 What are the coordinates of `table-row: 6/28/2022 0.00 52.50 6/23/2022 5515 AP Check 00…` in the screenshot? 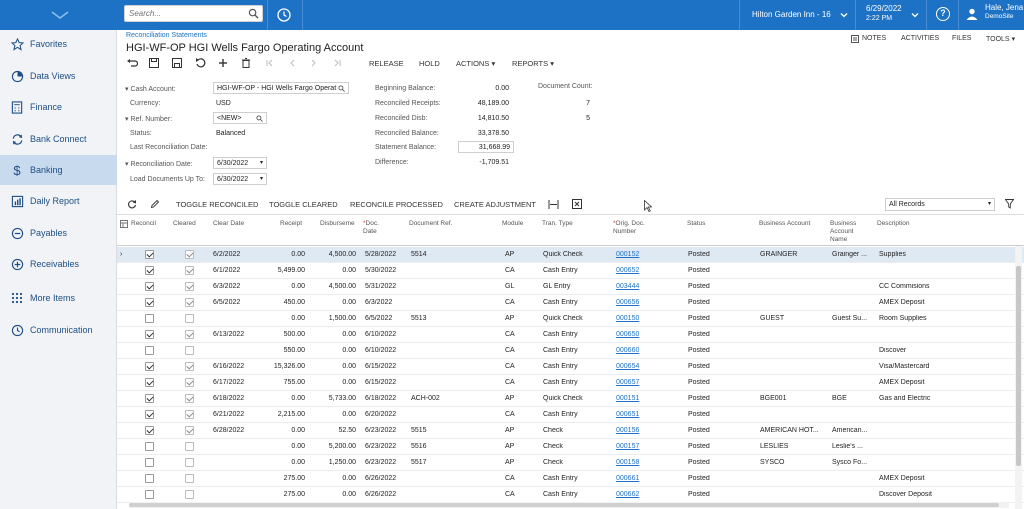 It's located at (570, 431).